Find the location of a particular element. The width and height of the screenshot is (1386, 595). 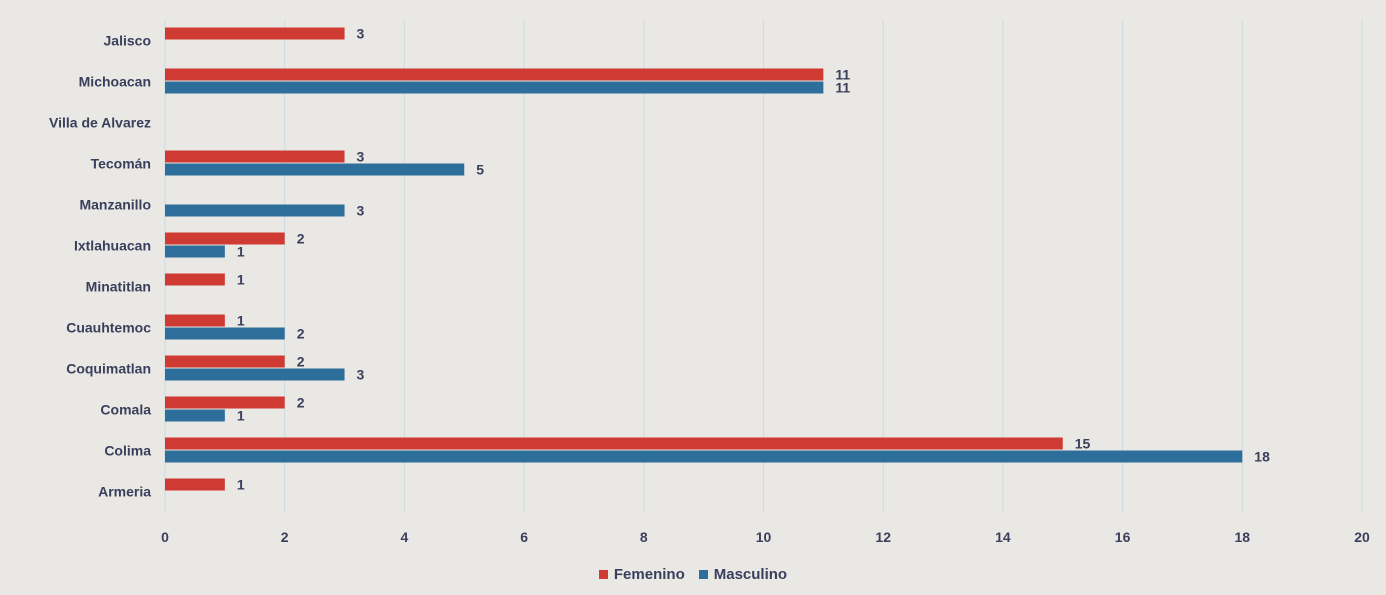

category-label: Coquimatlan is located at coordinates (108, 369).